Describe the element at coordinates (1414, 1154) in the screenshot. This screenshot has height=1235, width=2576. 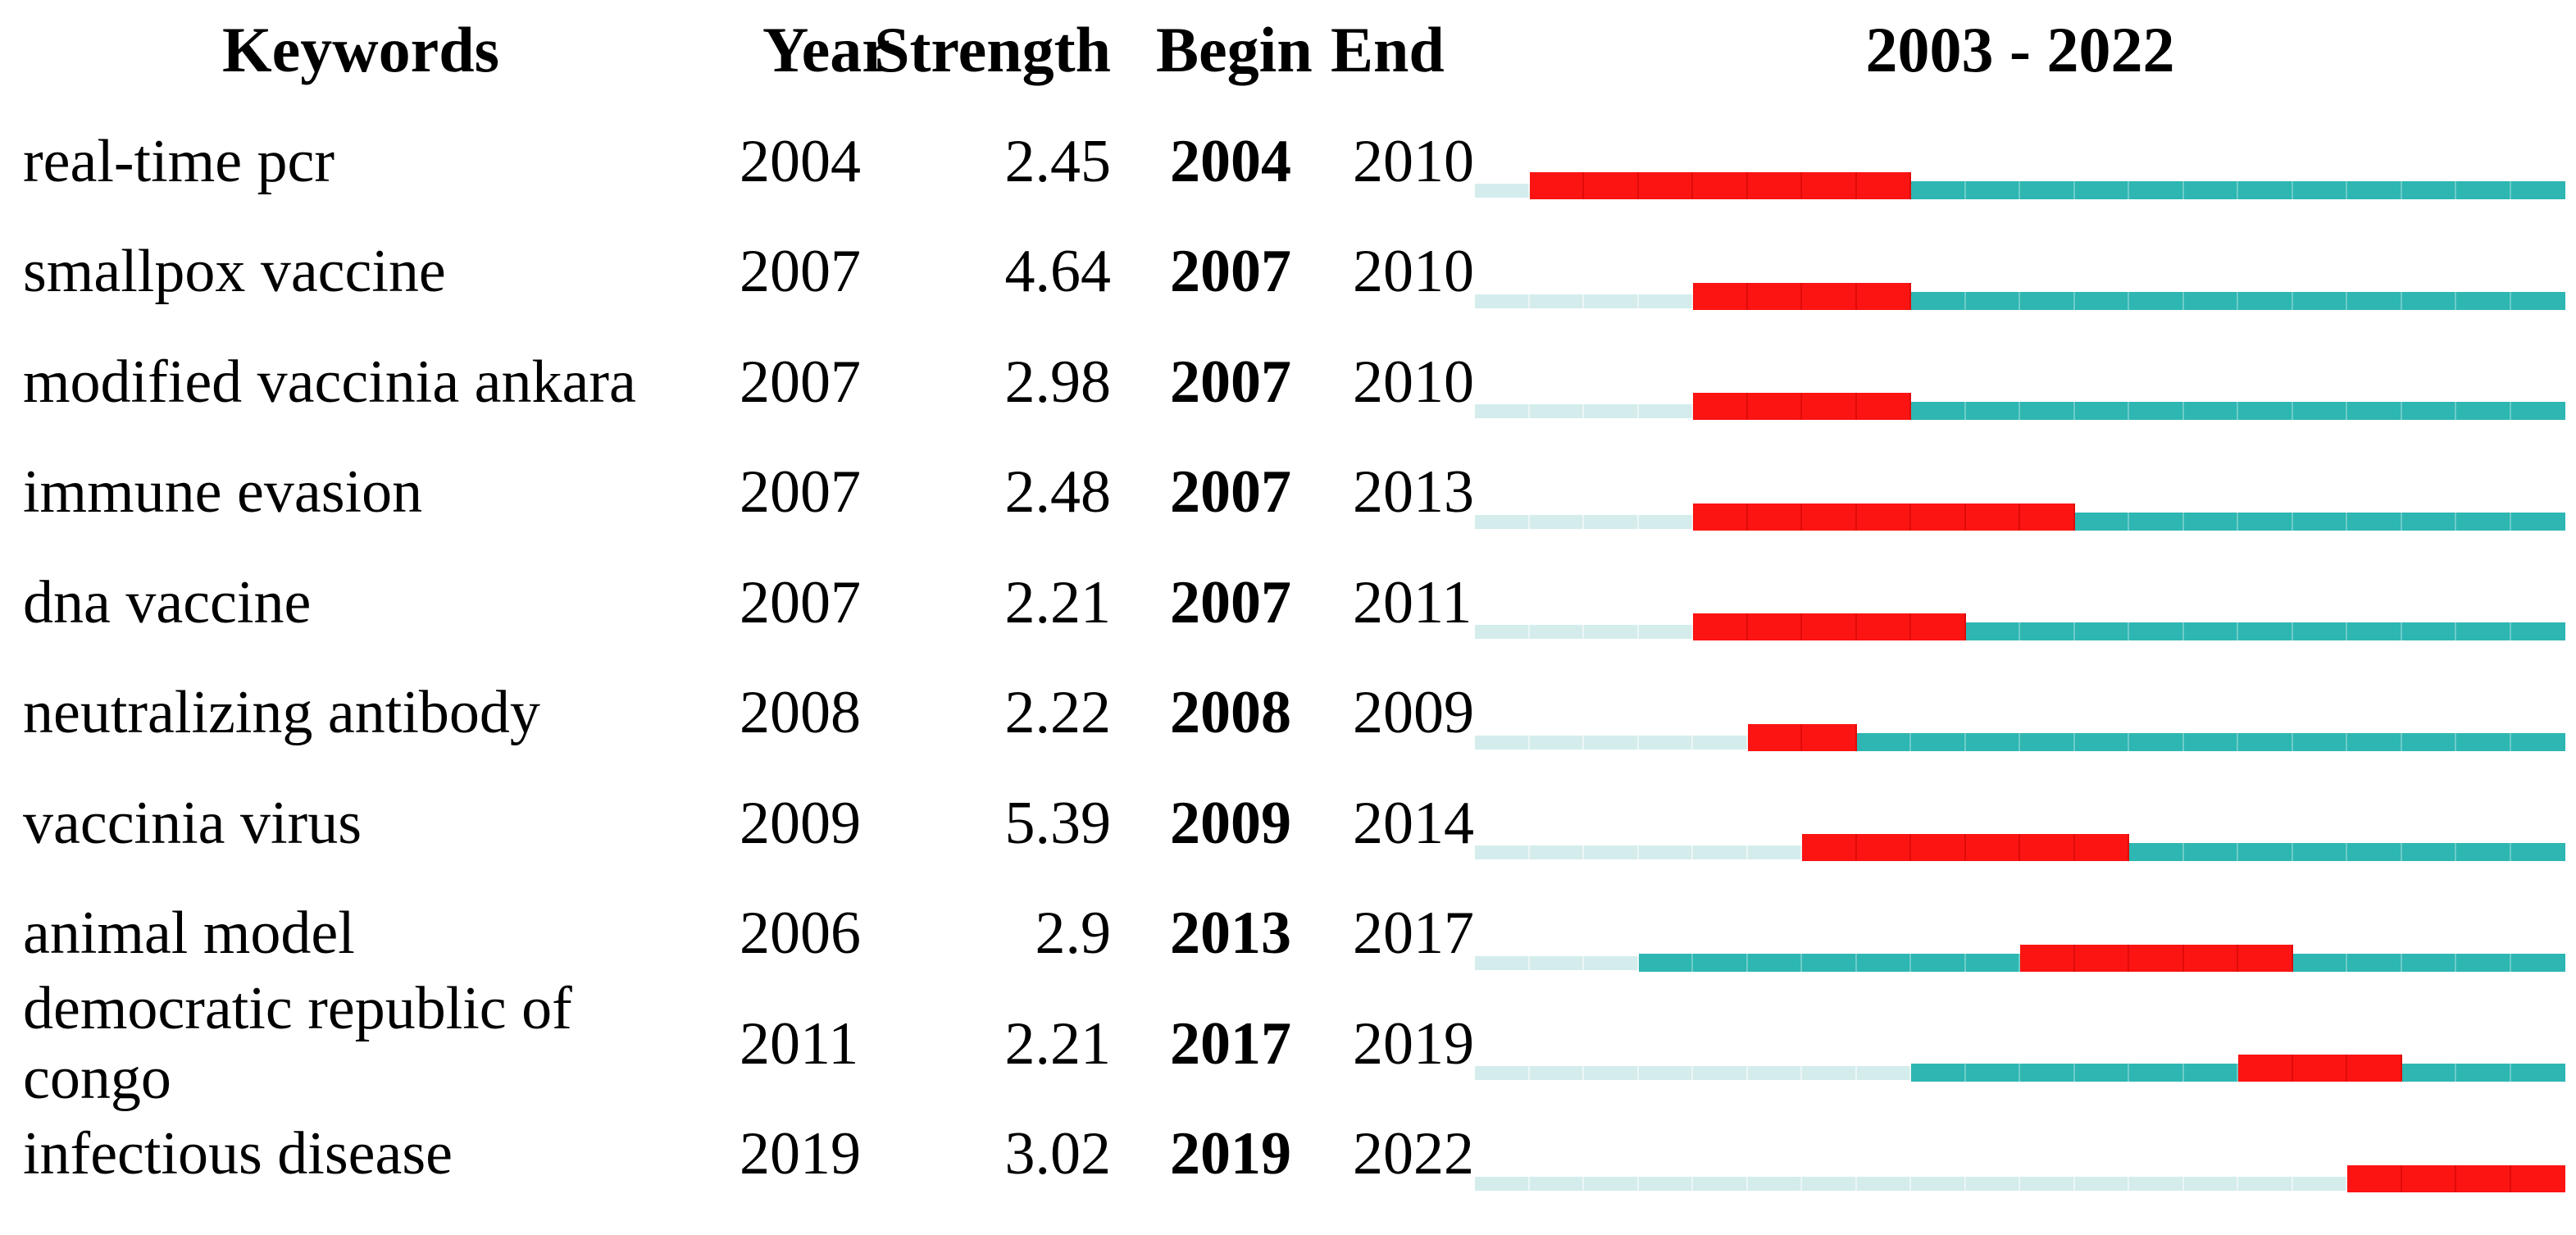
I see `end-cell: 2022` at that location.